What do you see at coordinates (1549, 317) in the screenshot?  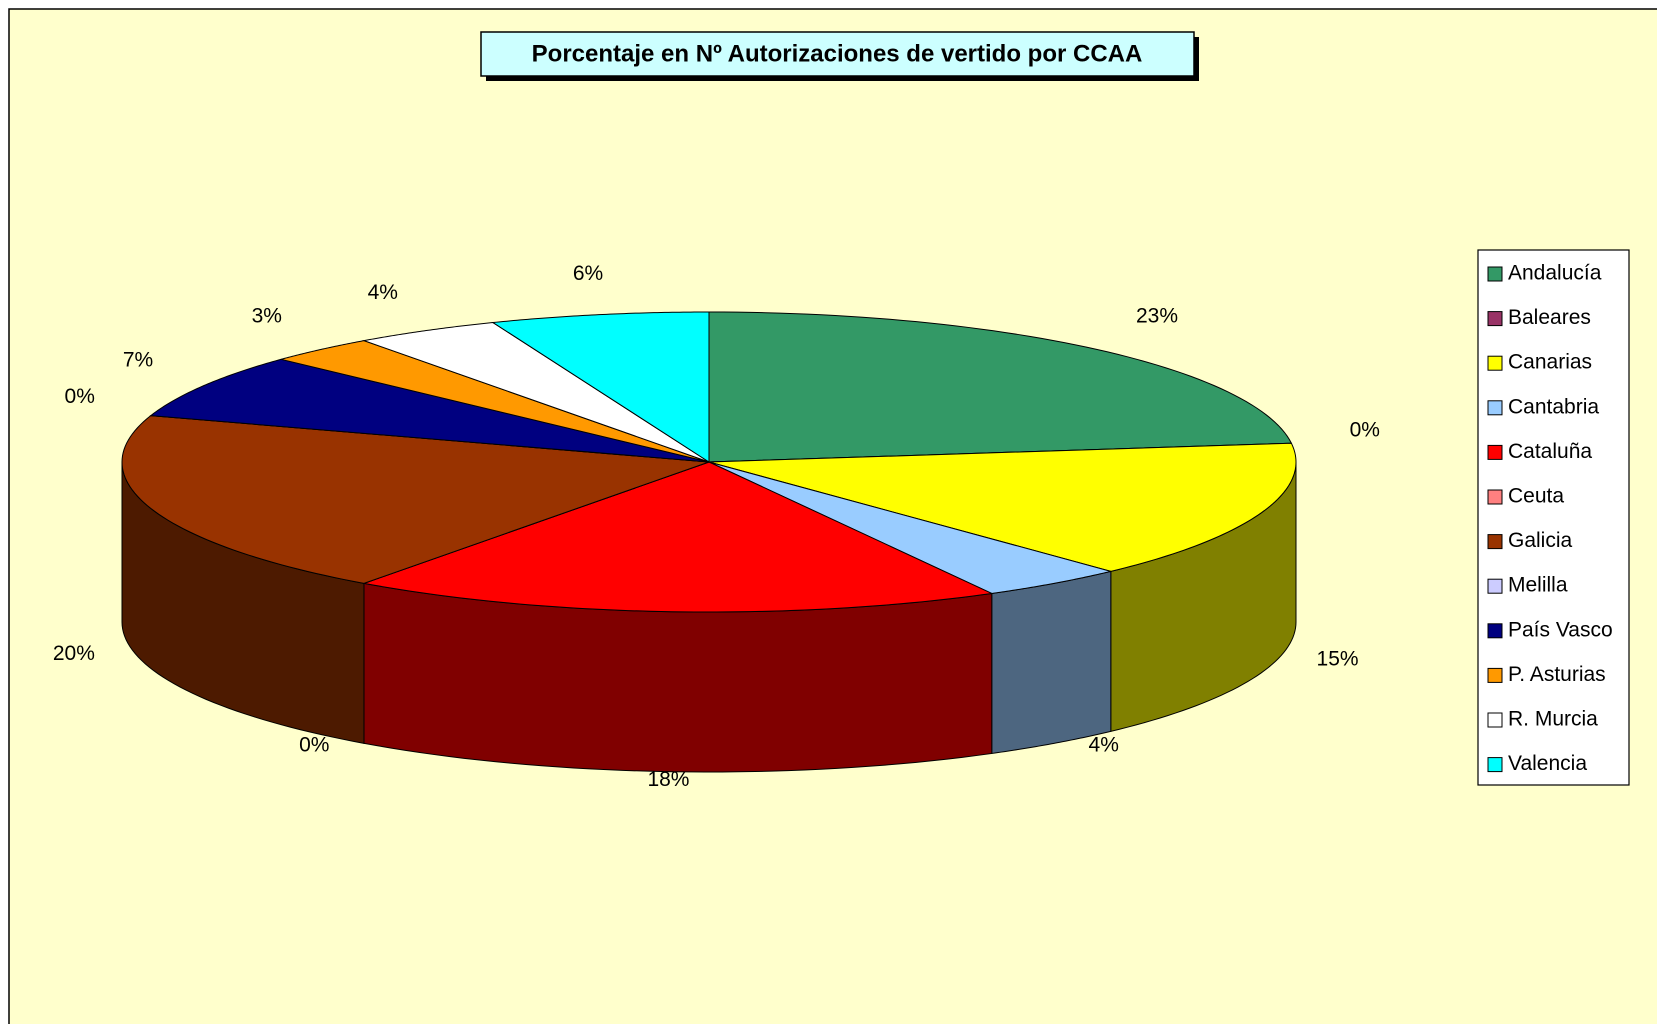 I see `legend-label: Baleares` at bounding box center [1549, 317].